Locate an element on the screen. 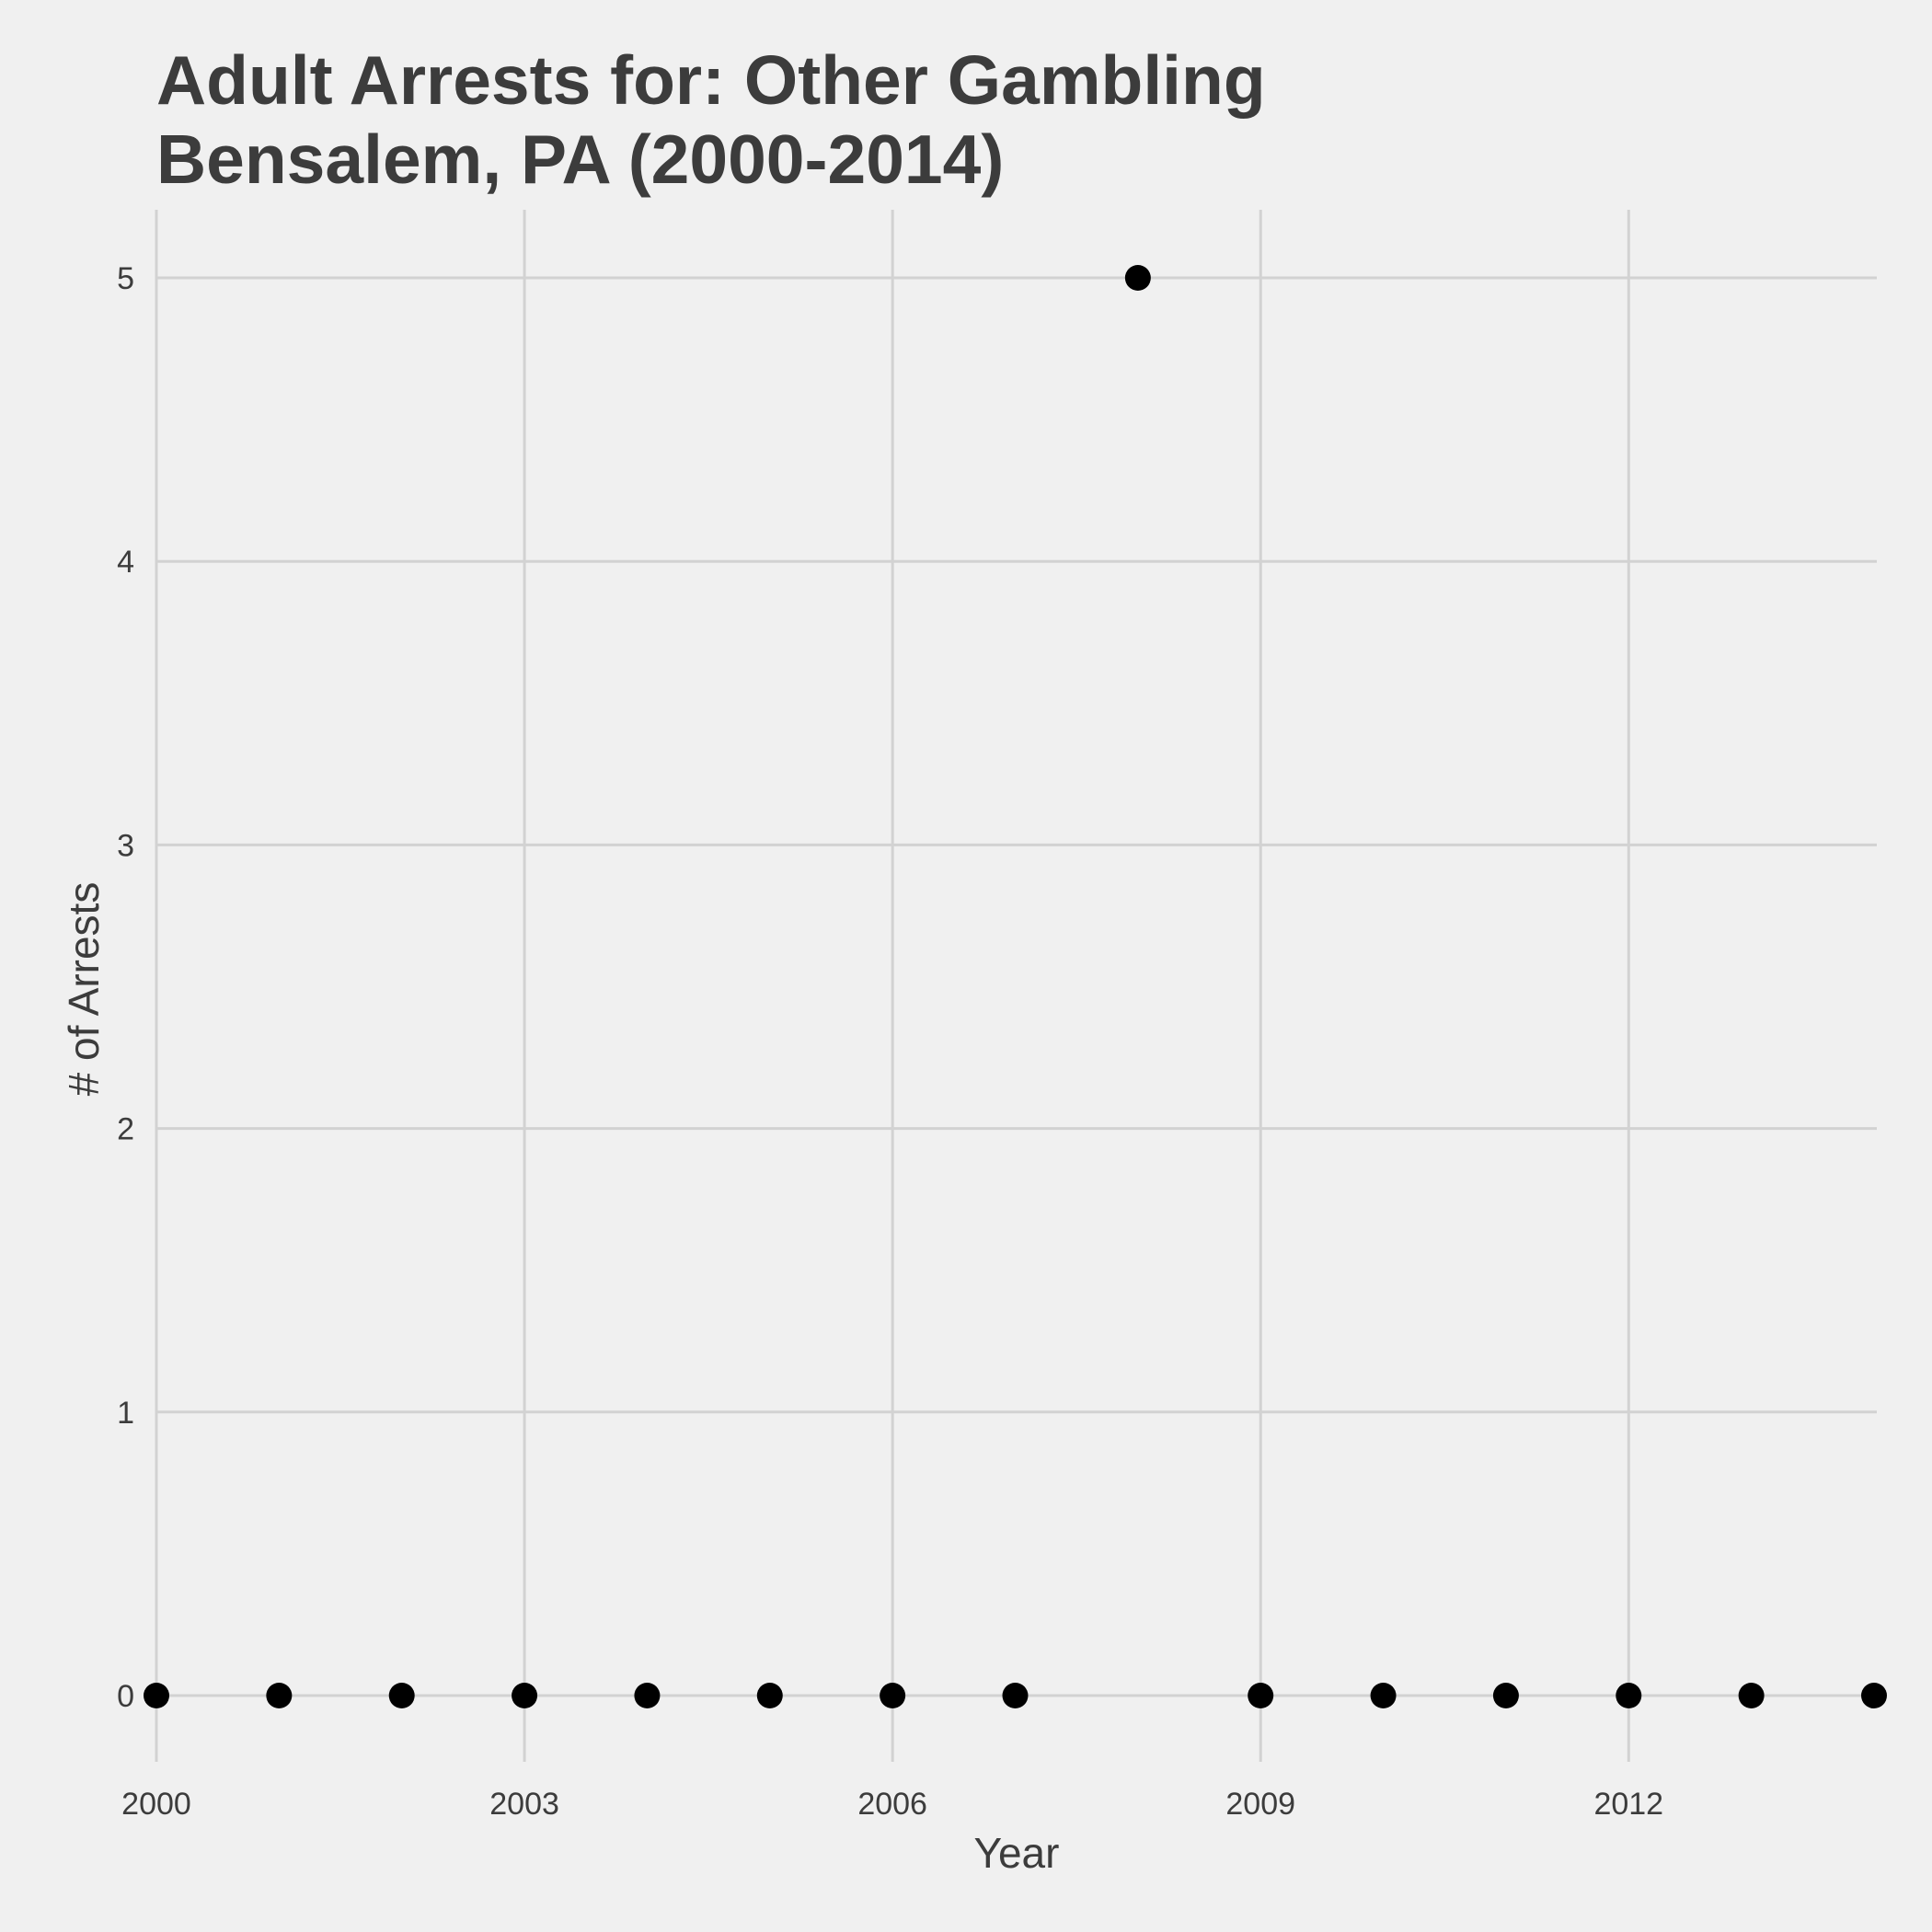 The height and width of the screenshot is (1932, 1932). y-tick-label: 3 is located at coordinates (126, 845).